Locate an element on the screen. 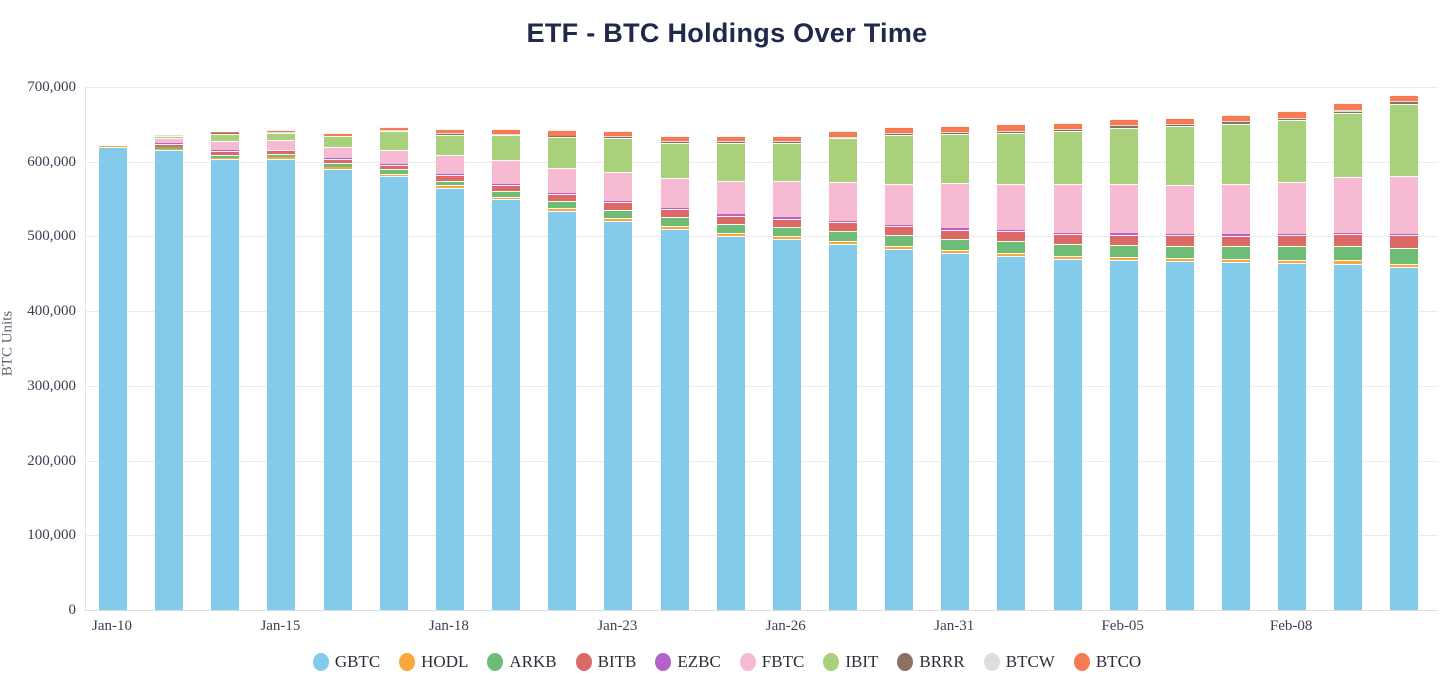  legend-item-BITB: BITB is located at coordinates (605, 662).